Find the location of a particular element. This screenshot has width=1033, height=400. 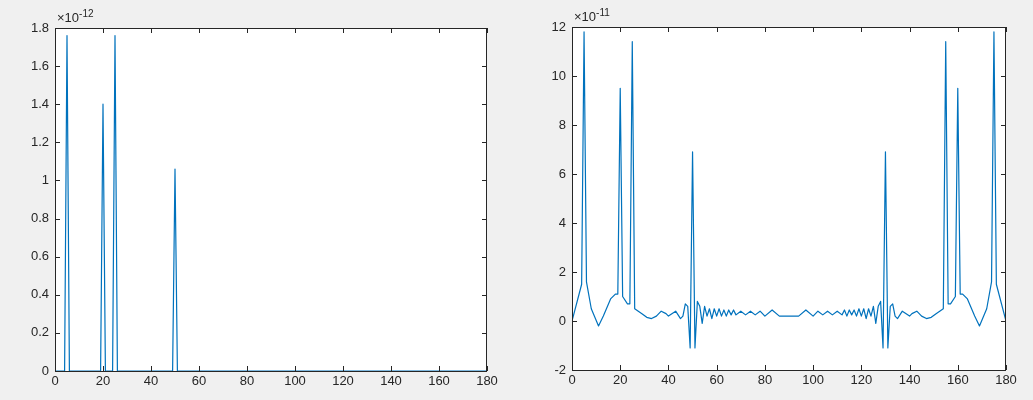

y-tick-label: 1.6 is located at coordinates (39, 65).